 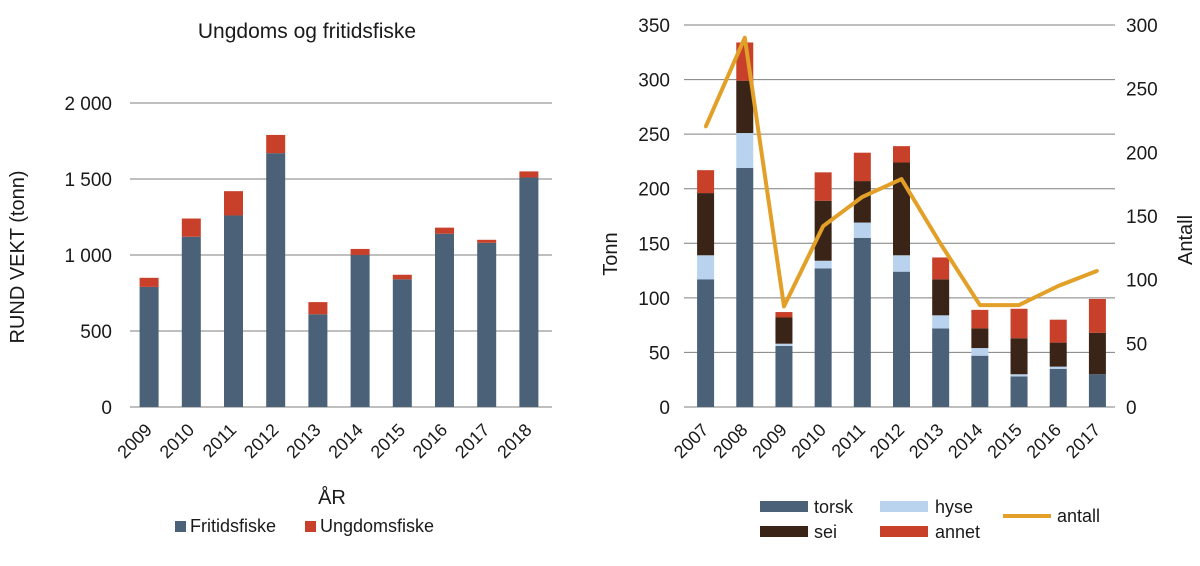 I want to click on right-x-tick-label: 2012, so click(x=887, y=441).